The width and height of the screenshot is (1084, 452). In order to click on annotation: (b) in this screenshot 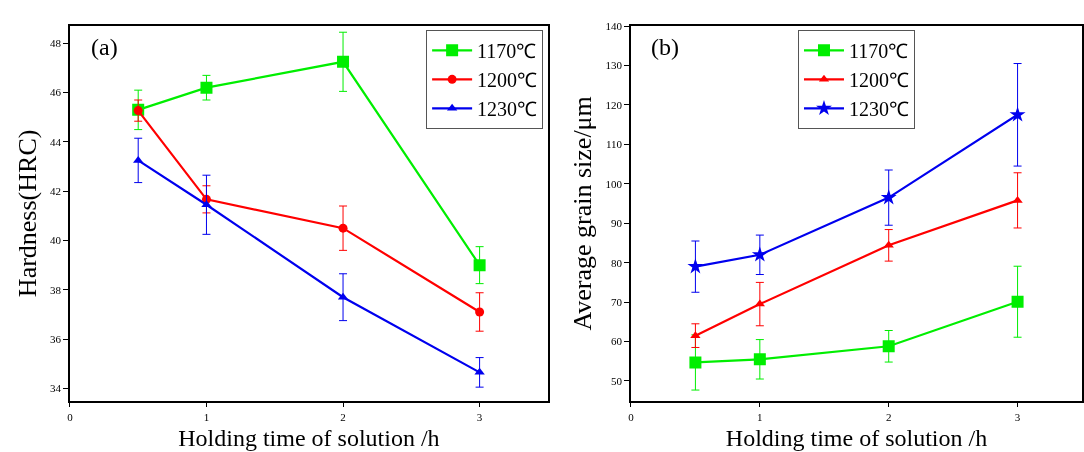, I will do `click(665, 47)`.